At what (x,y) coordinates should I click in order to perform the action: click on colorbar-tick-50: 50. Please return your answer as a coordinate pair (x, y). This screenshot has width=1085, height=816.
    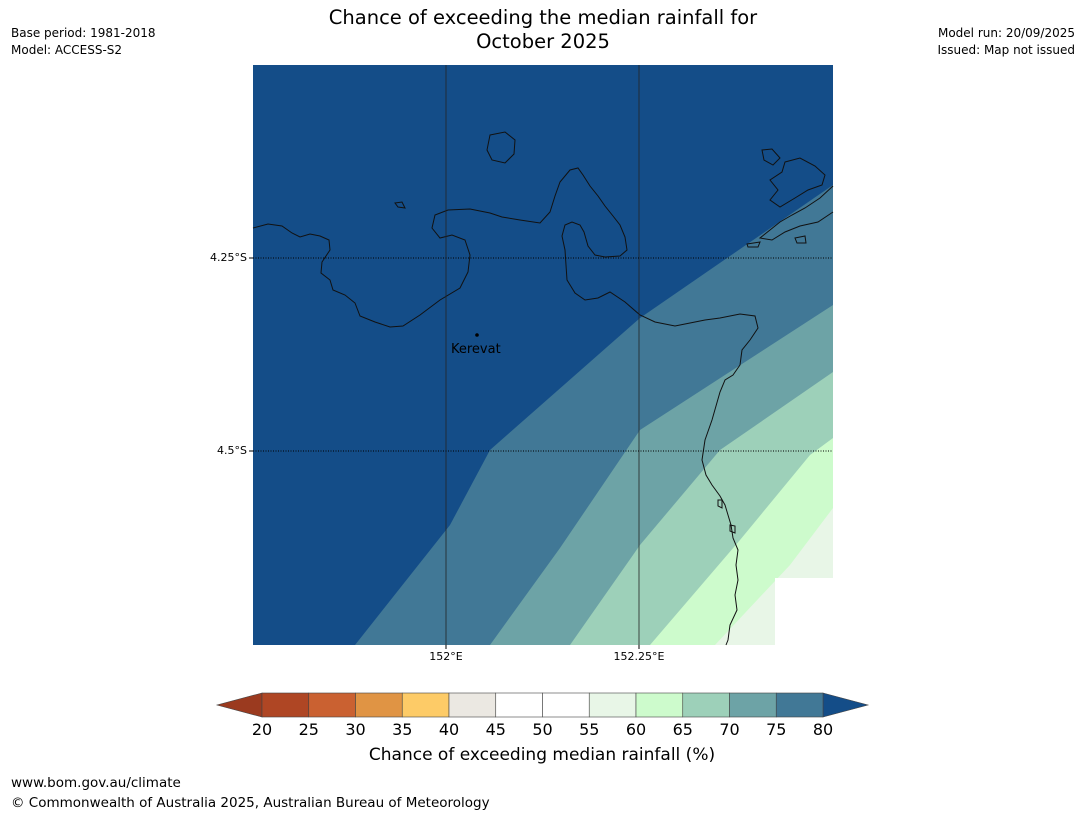
    Looking at the image, I should click on (542, 729).